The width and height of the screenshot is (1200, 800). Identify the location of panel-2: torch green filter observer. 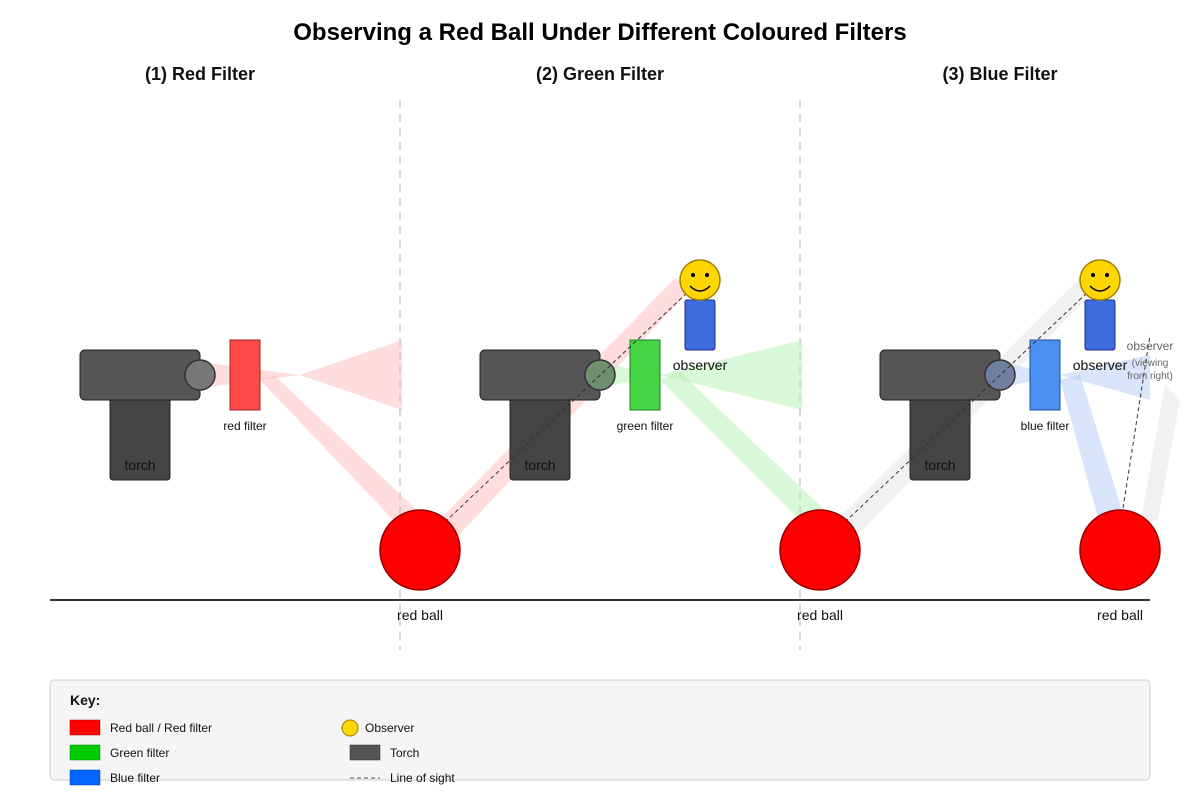
(627, 407).